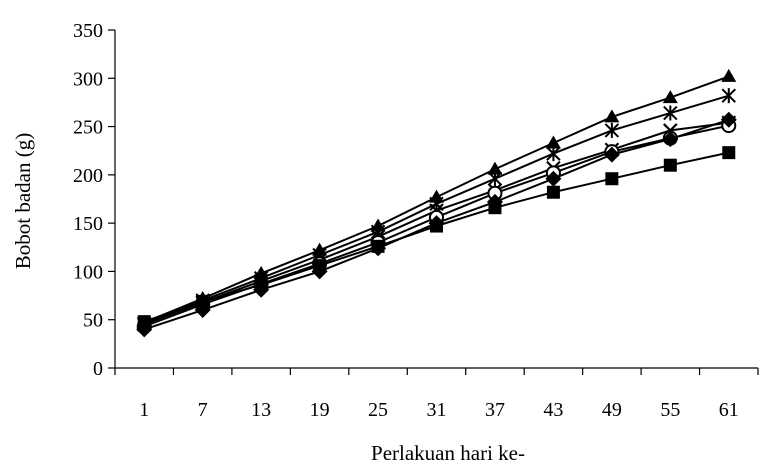  Describe the element at coordinates (88, 224) in the screenshot. I see `y-tick-label: 150` at that location.